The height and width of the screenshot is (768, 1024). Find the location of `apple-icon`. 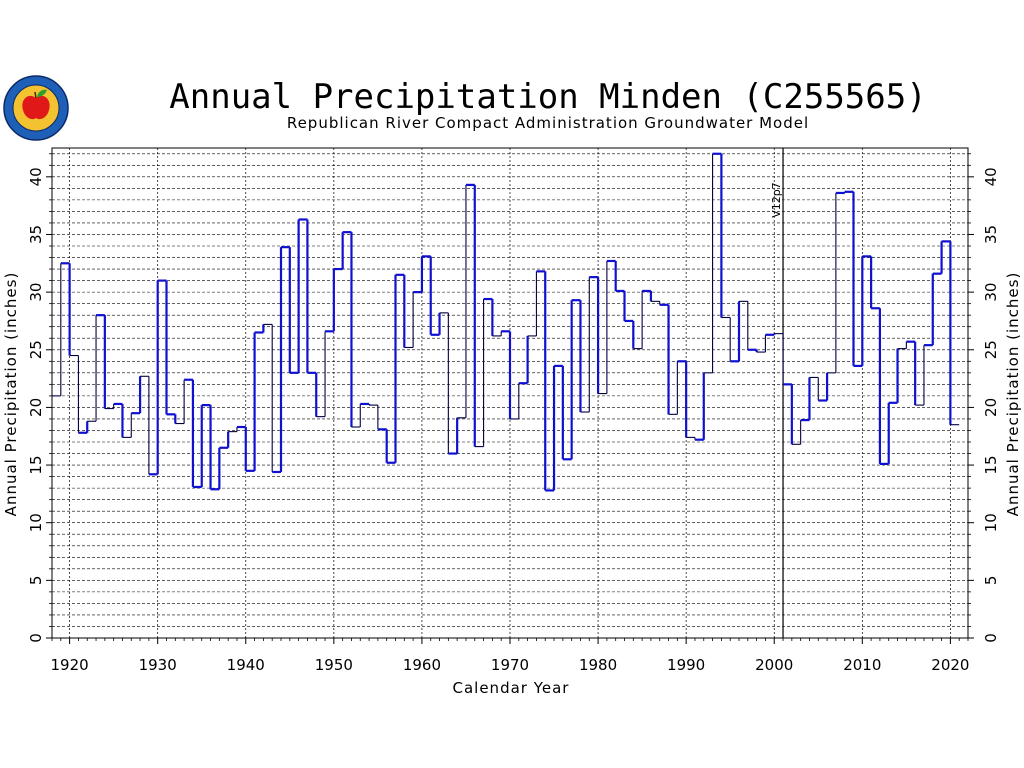

apple-icon is located at coordinates (36, 107).